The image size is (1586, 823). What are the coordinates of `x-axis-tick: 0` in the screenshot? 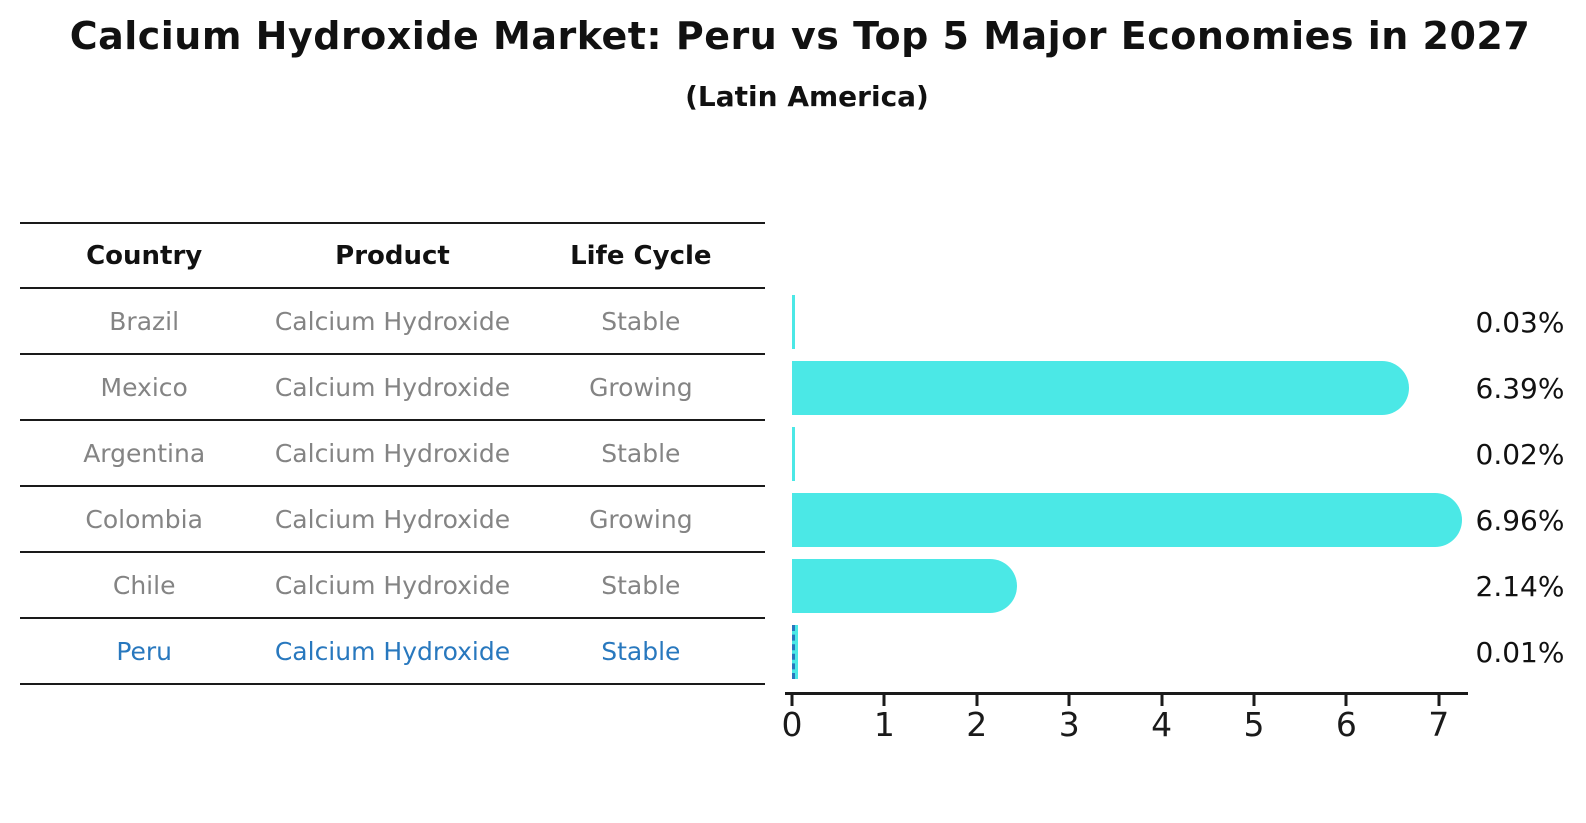 It's located at (792, 718).